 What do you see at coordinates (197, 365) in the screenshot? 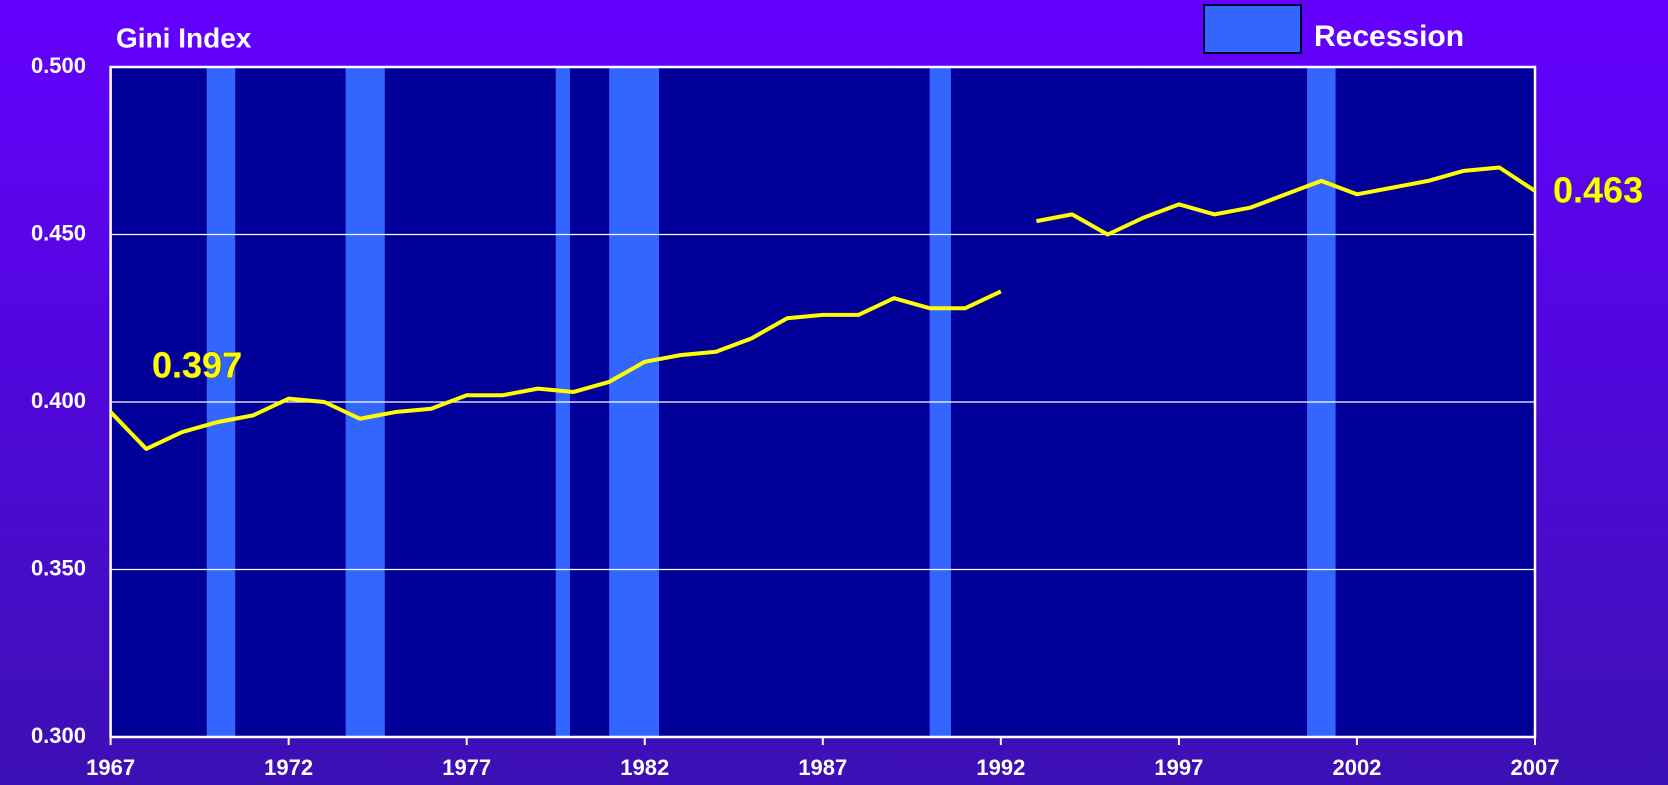
I see `annotation: 0.397` at bounding box center [197, 365].